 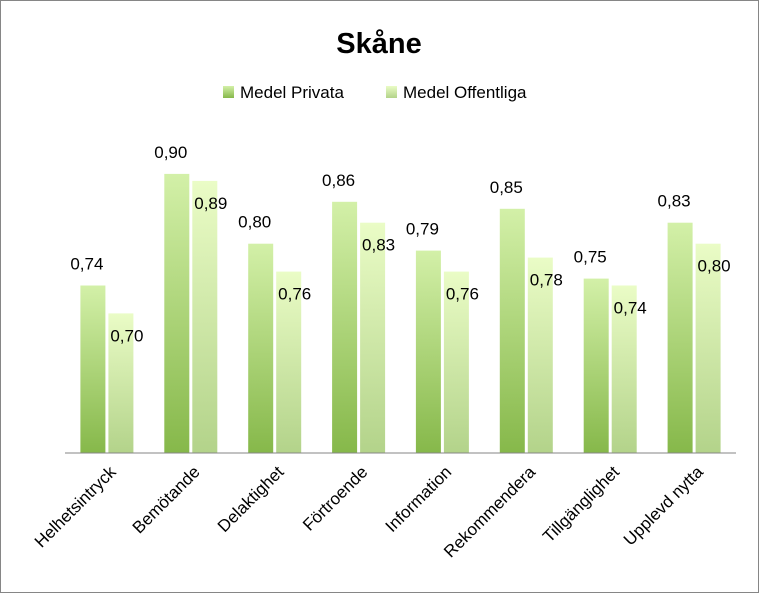 What do you see at coordinates (422, 229) in the screenshot?
I see `value-label-medel-privata-information: 0,79` at bounding box center [422, 229].